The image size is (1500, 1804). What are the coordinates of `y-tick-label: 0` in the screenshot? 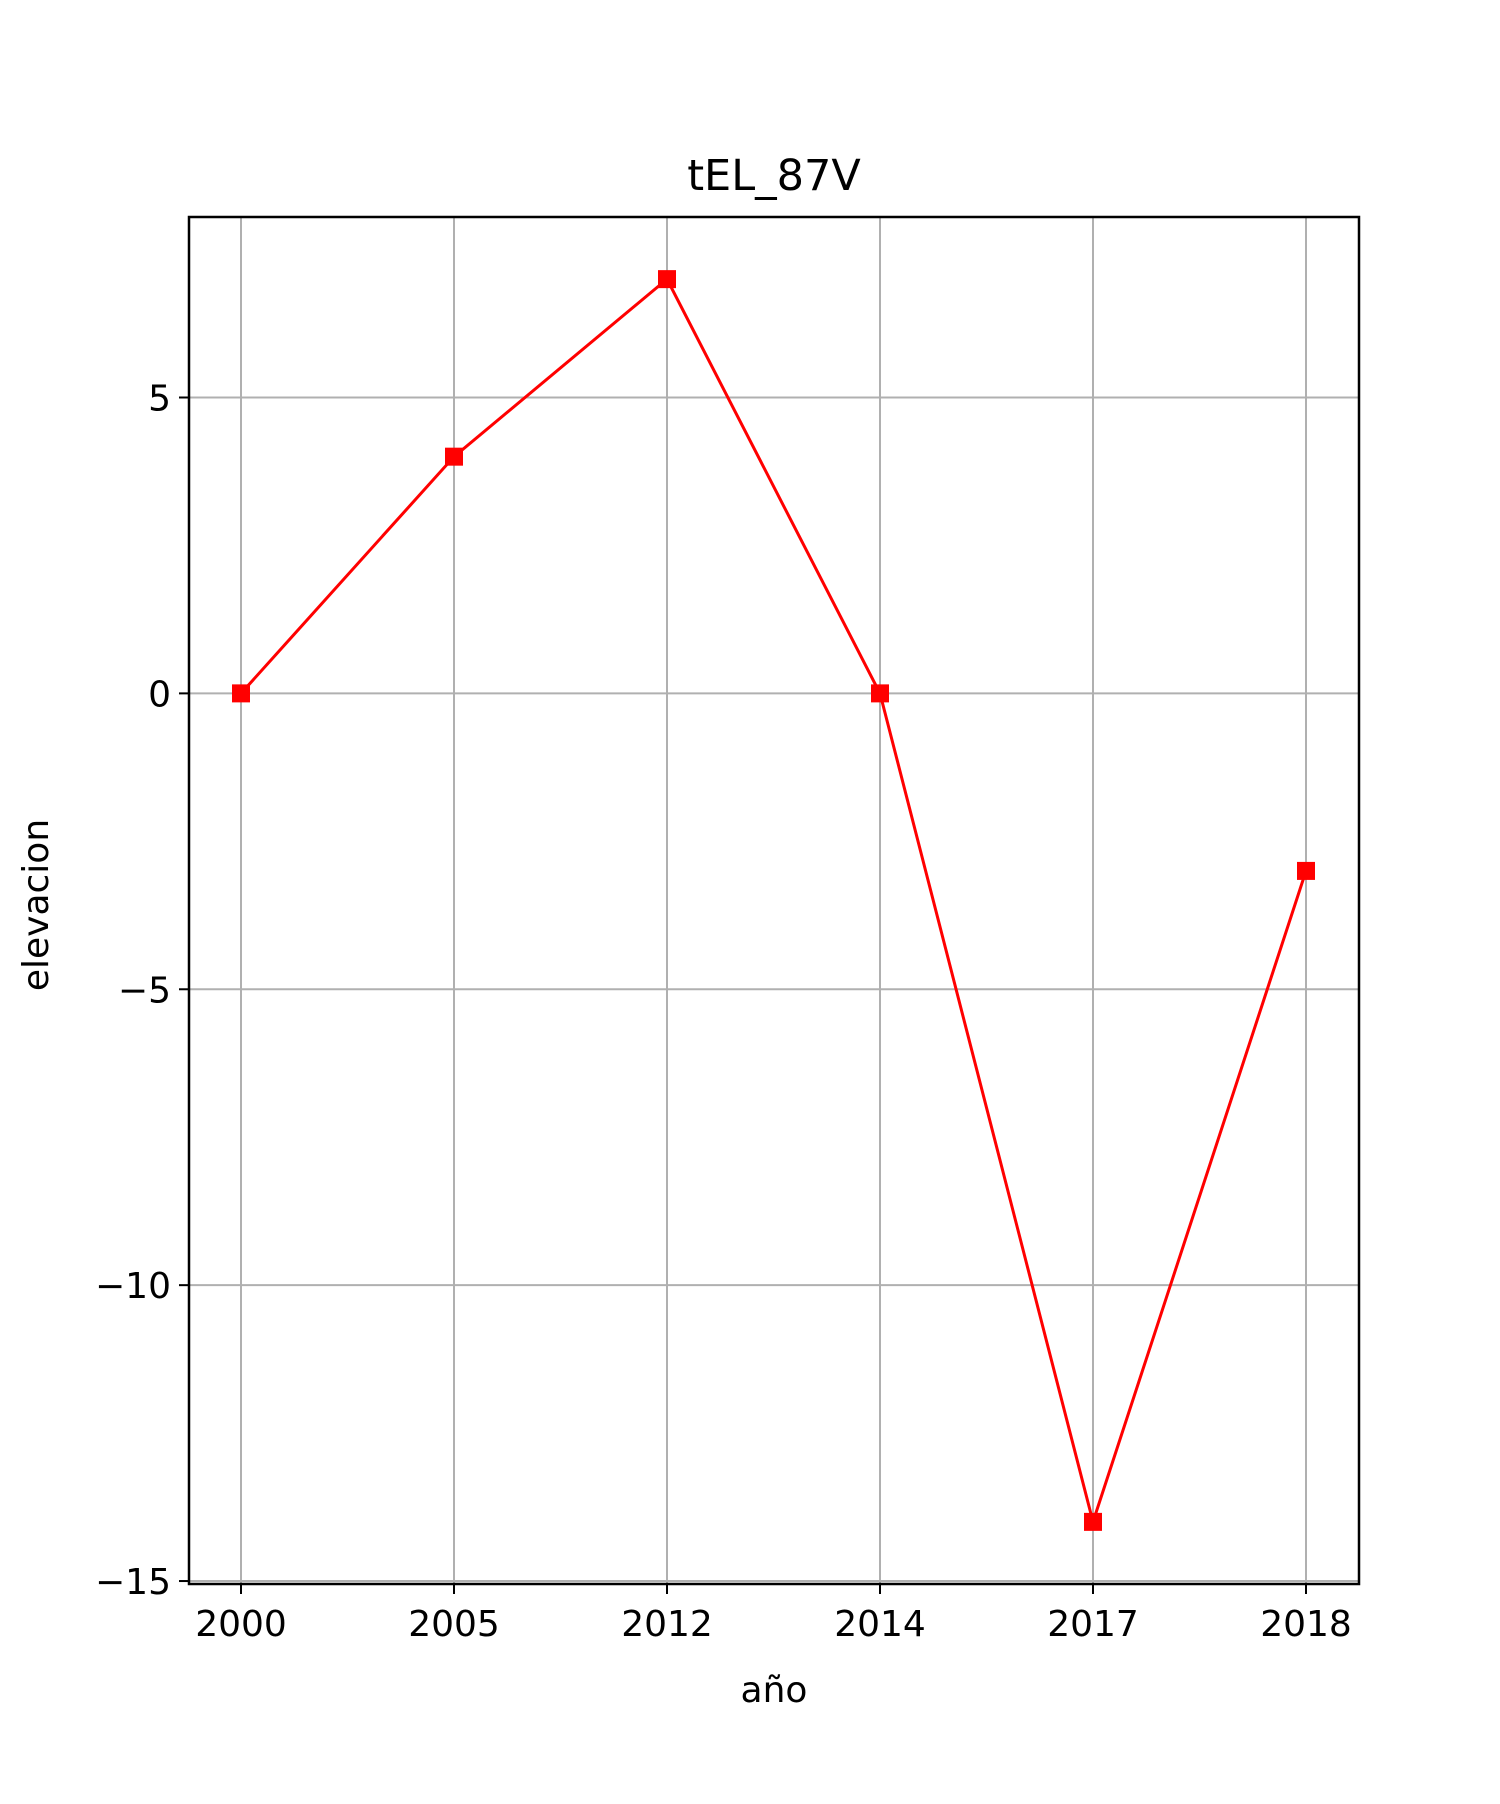 It's located at (159, 694).